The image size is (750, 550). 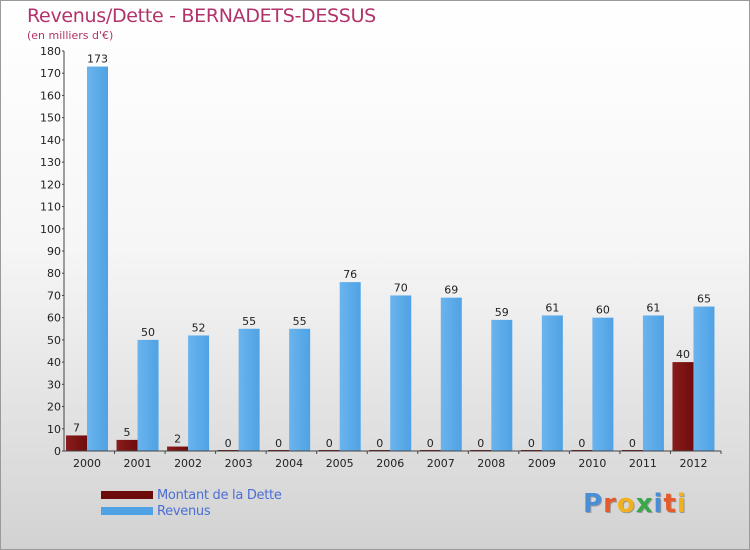 I want to click on value-label-dette: 5, so click(x=127, y=432).